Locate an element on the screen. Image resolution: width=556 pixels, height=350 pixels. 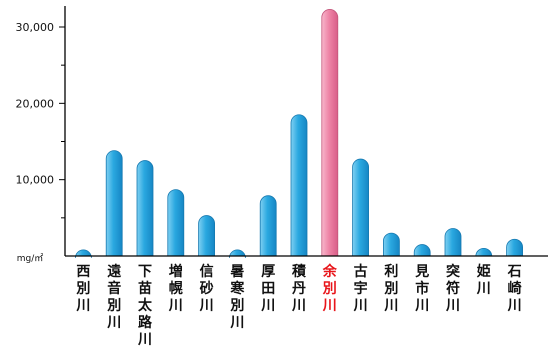
unit-label: mg/㎡ is located at coordinates (30, 258).